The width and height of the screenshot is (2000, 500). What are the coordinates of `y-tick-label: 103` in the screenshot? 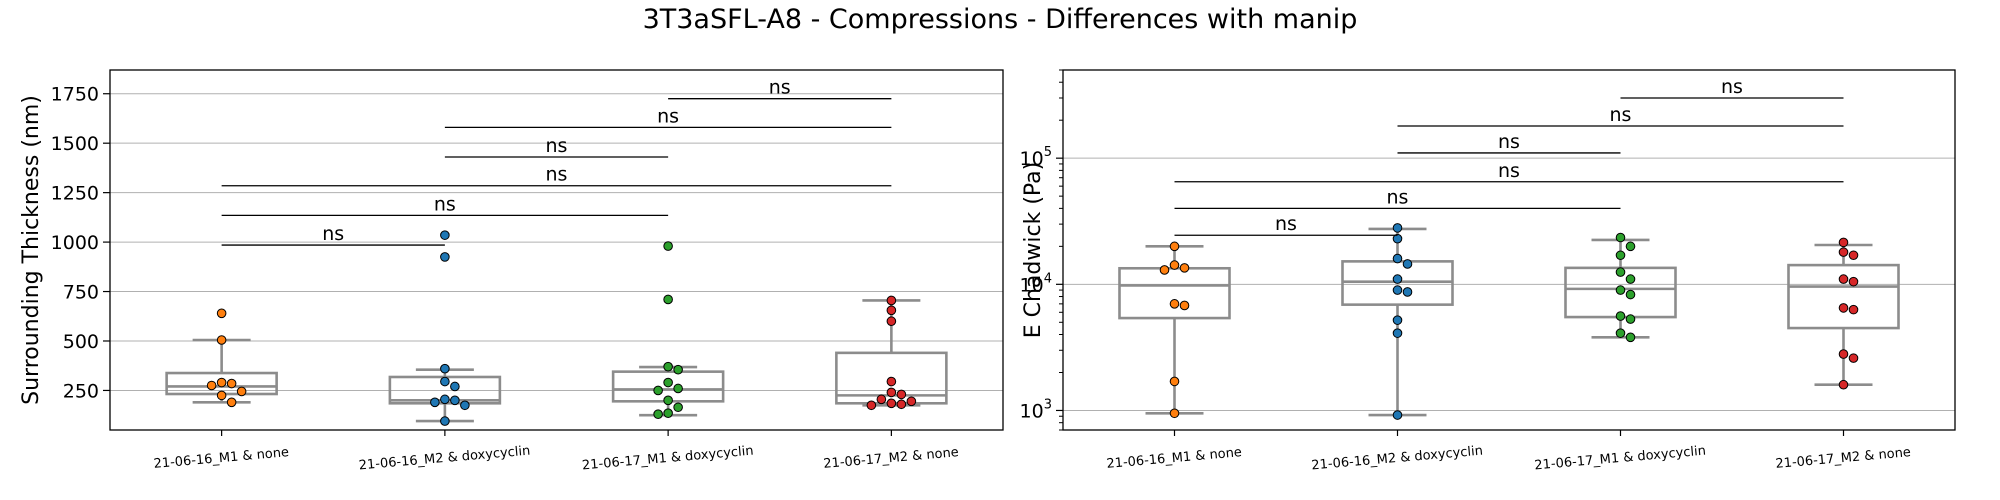 It's located at (1036, 409).